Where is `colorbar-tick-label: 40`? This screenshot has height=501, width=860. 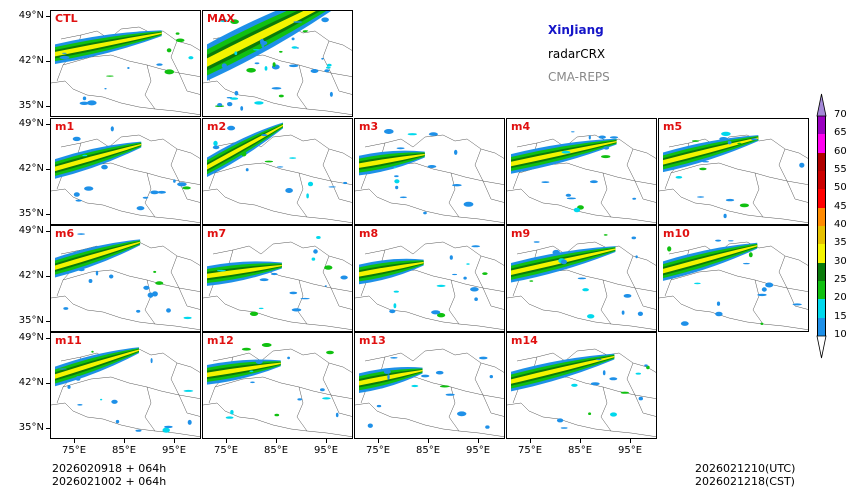 colorbar-tick-label: 40 is located at coordinates (840, 224).